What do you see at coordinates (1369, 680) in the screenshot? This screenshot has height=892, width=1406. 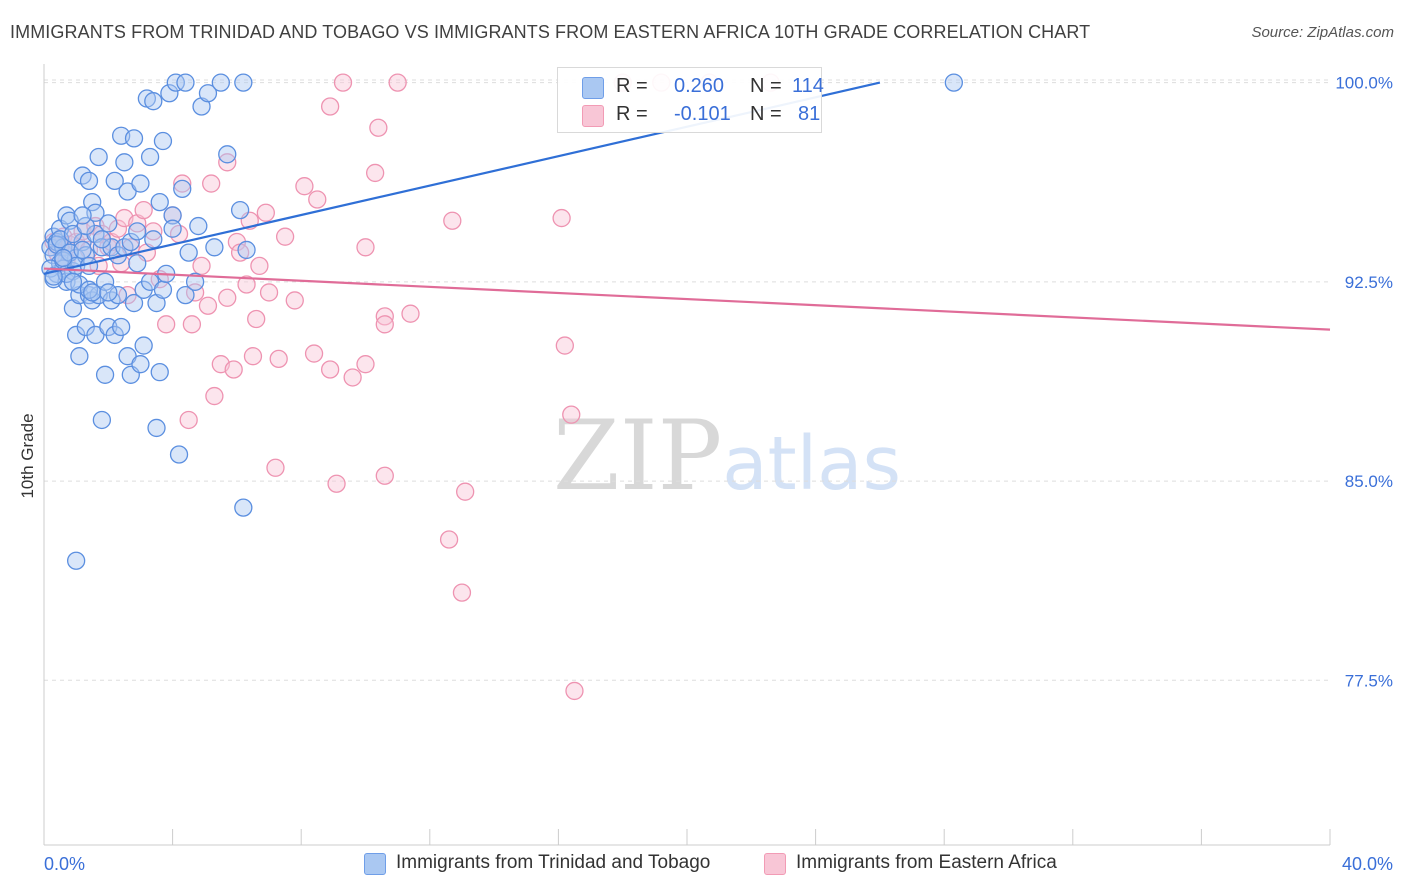 I see `y-tick-label: 77.5%` at bounding box center [1369, 680].